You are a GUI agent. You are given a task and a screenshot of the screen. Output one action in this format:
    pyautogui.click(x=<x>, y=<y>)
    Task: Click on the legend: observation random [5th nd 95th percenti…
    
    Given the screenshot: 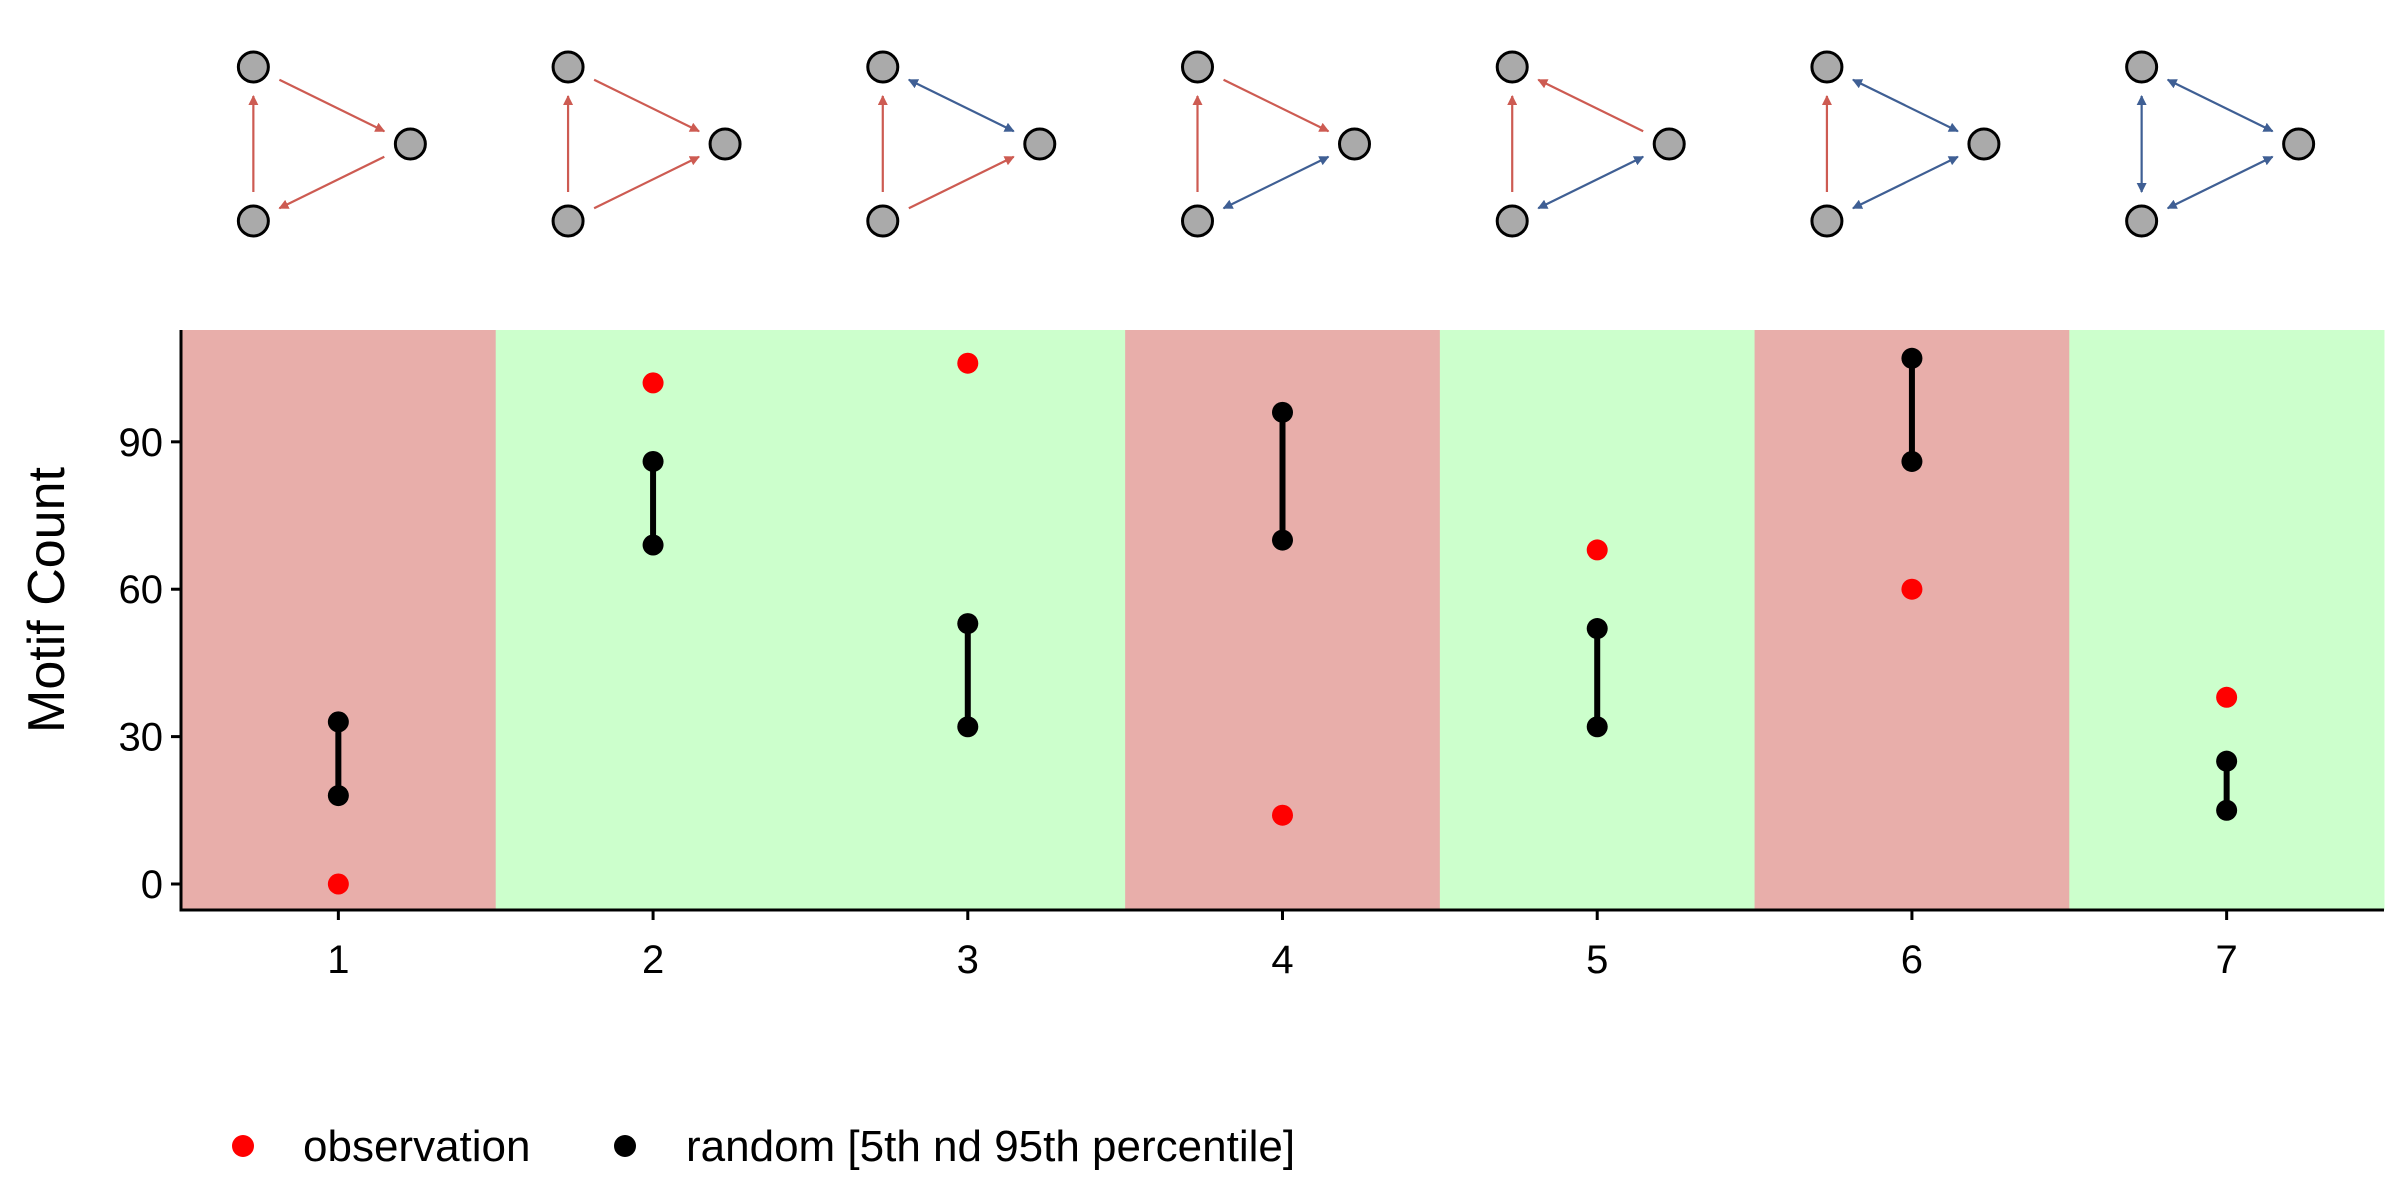 What is the action you would take?
    pyautogui.click(x=763, y=1146)
    